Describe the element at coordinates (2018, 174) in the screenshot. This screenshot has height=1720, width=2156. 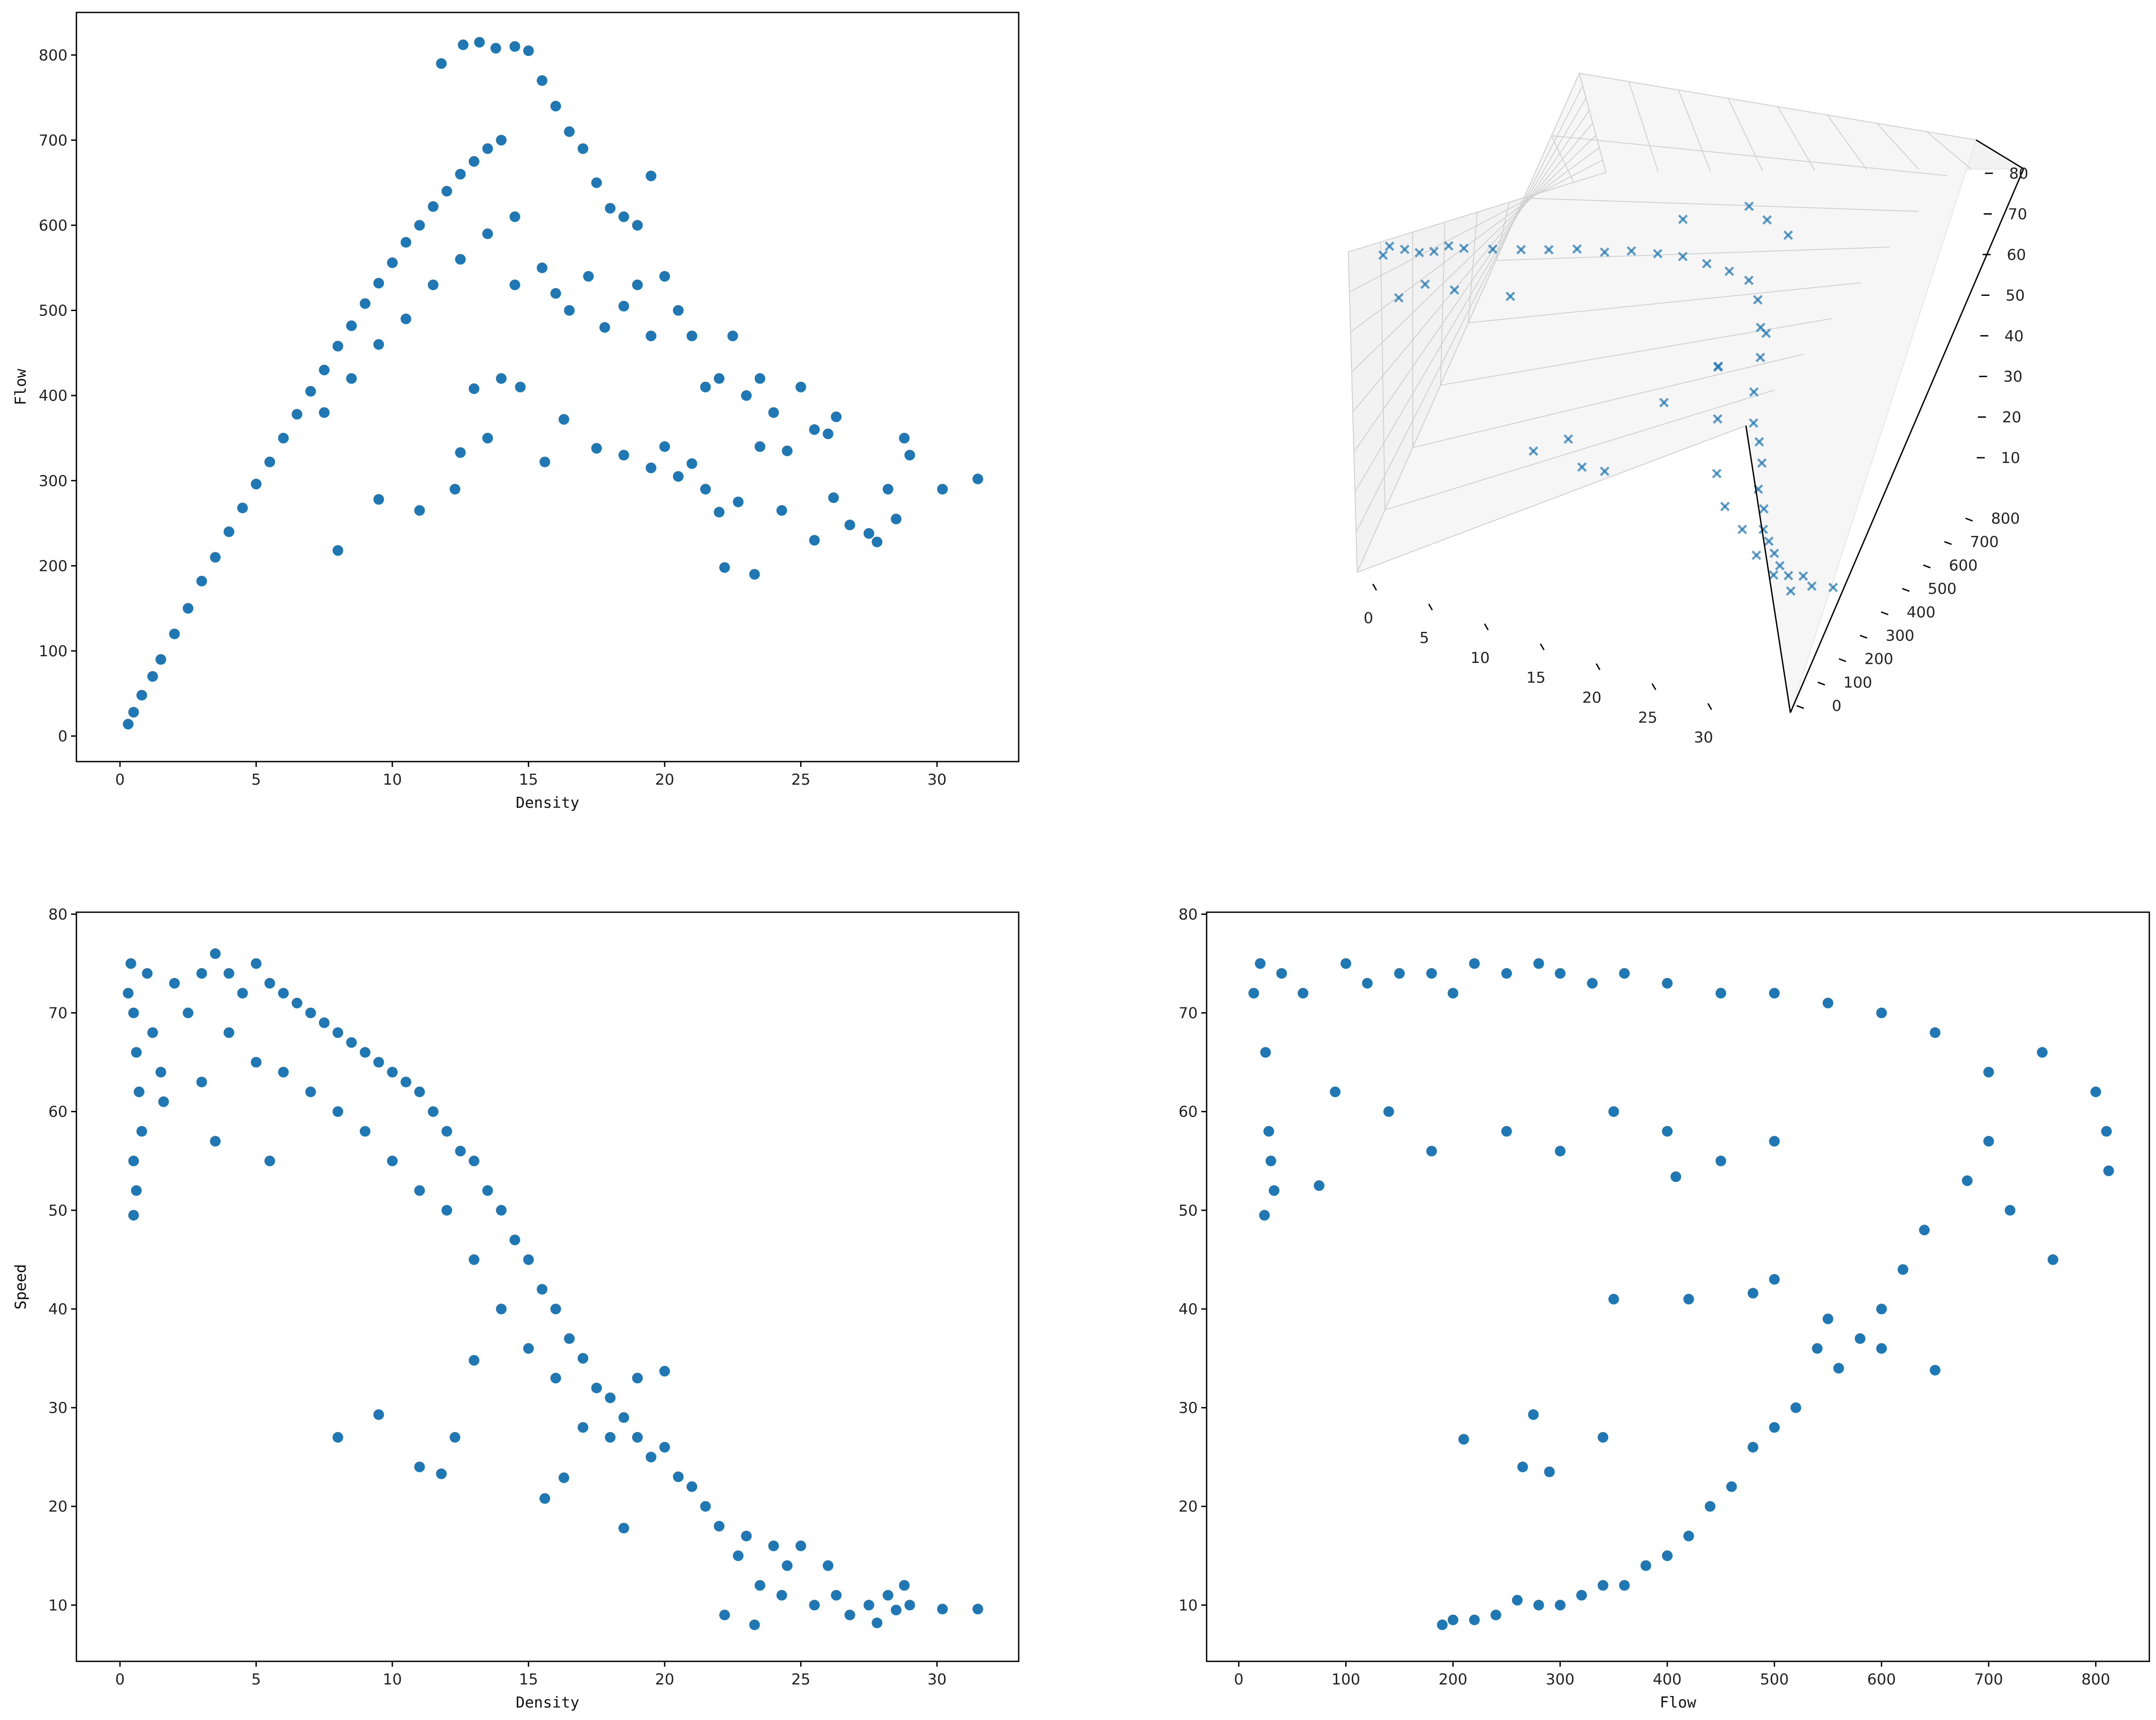
I see `z-tick-label: 80` at that location.